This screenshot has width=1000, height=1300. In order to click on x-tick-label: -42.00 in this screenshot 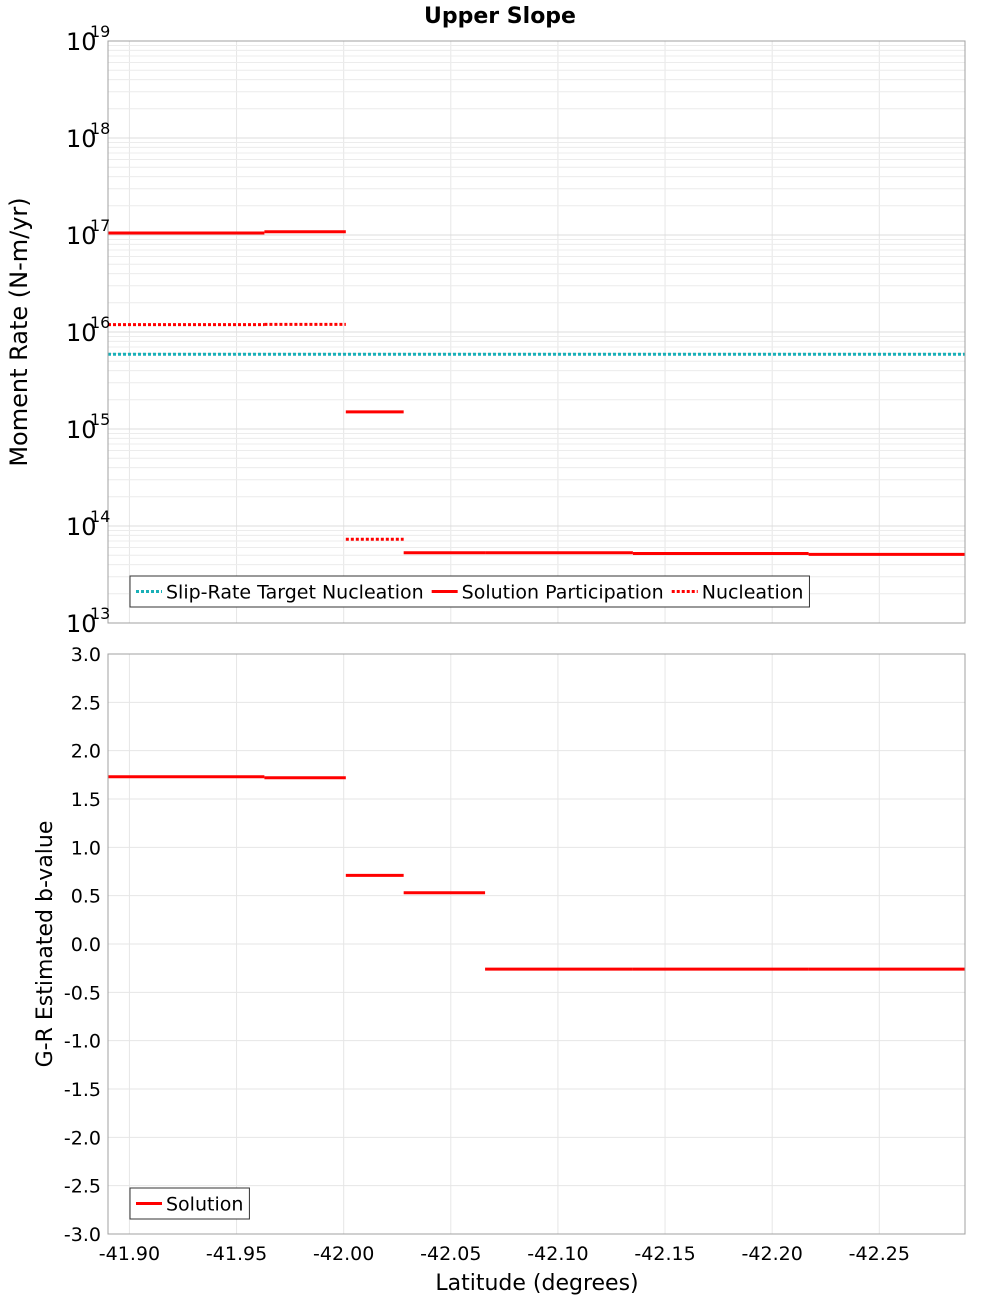, I will do `click(343, 1254)`.